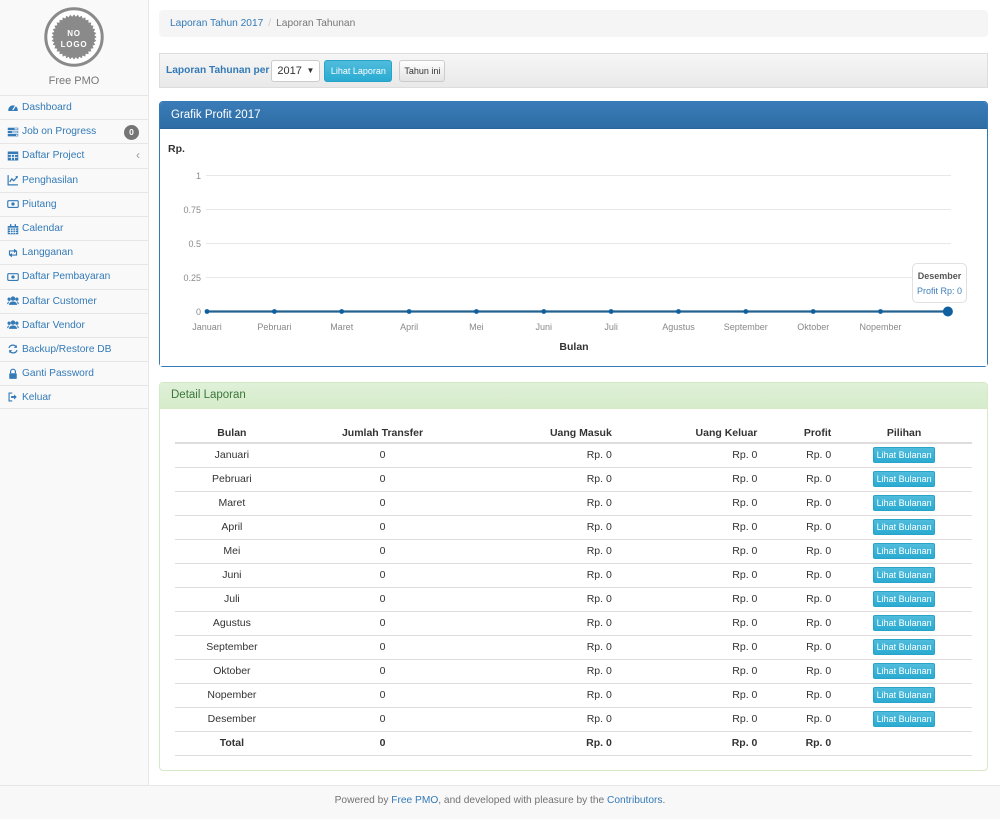 The image size is (1000, 819). Describe the element at coordinates (678, 327) in the screenshot. I see `svg-text: Agustus` at that location.